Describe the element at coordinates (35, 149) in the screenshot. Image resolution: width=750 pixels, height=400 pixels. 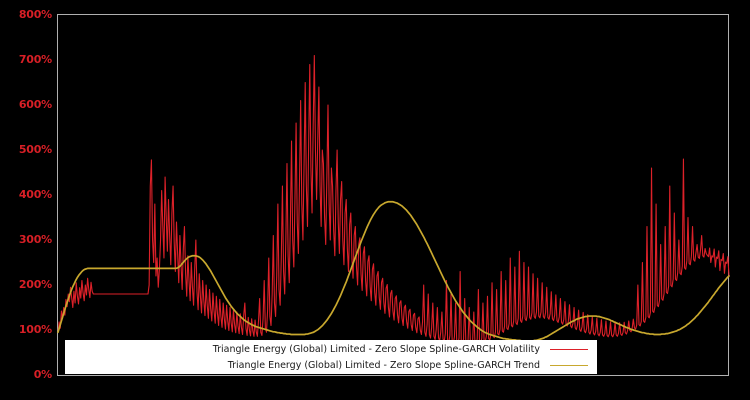
I see `y-tick-label: 500%` at that location.